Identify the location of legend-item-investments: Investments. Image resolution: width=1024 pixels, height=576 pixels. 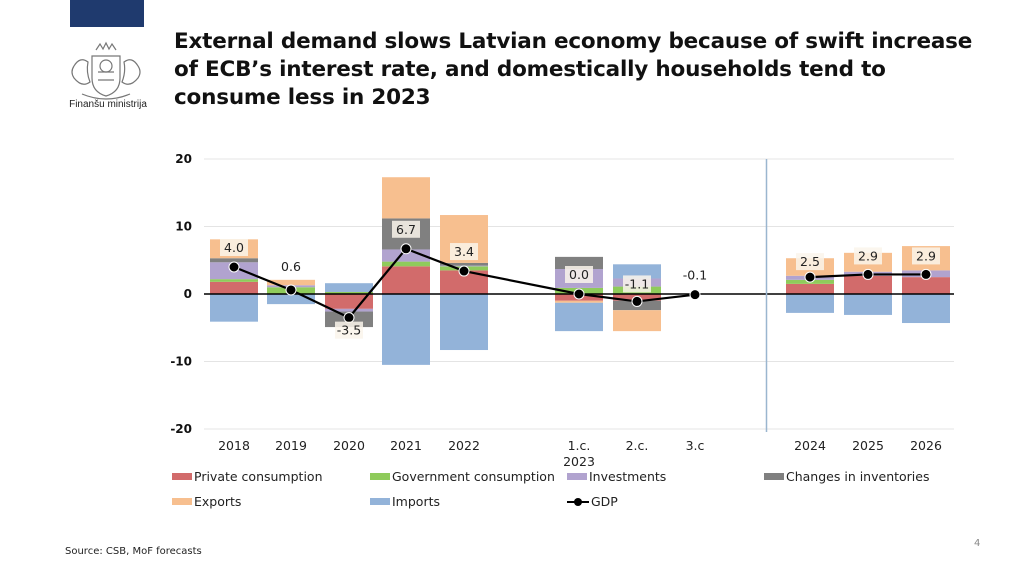
(616, 476).